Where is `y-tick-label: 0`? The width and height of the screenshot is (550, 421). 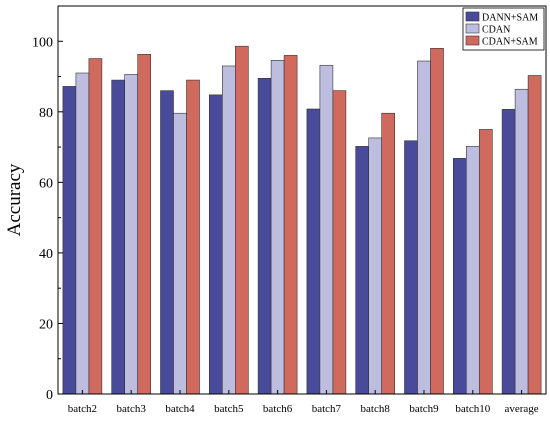
y-tick-label: 0 is located at coordinates (49, 395).